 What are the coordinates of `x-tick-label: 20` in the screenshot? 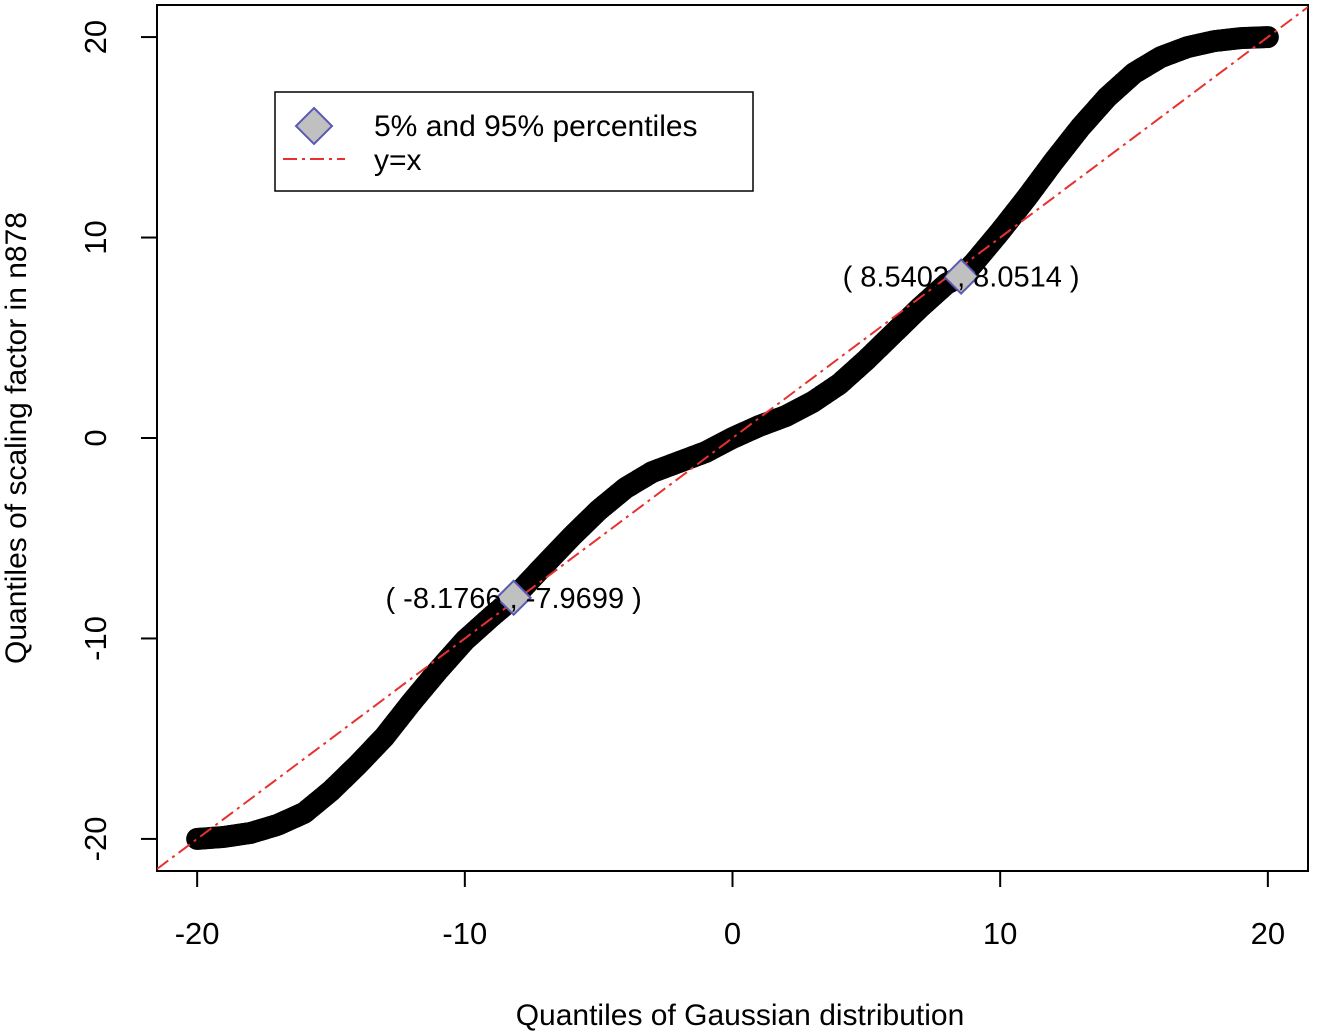 It's located at (1268, 933).